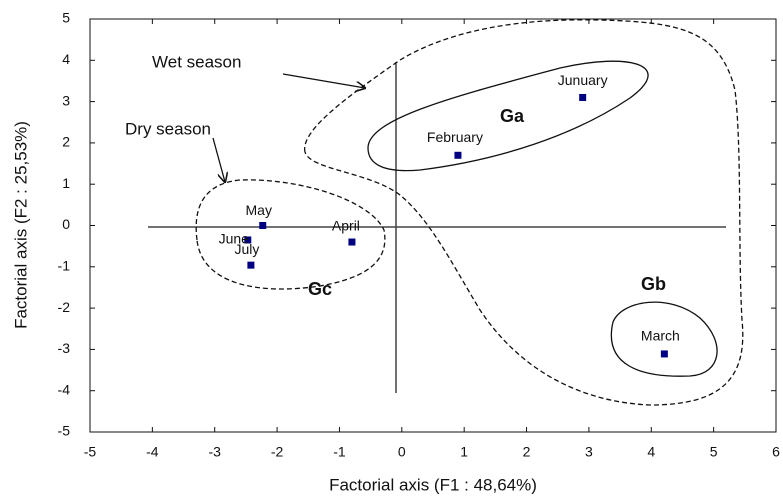  Describe the element at coordinates (66, 100) in the screenshot. I see `y-tick-label: 3` at that location.